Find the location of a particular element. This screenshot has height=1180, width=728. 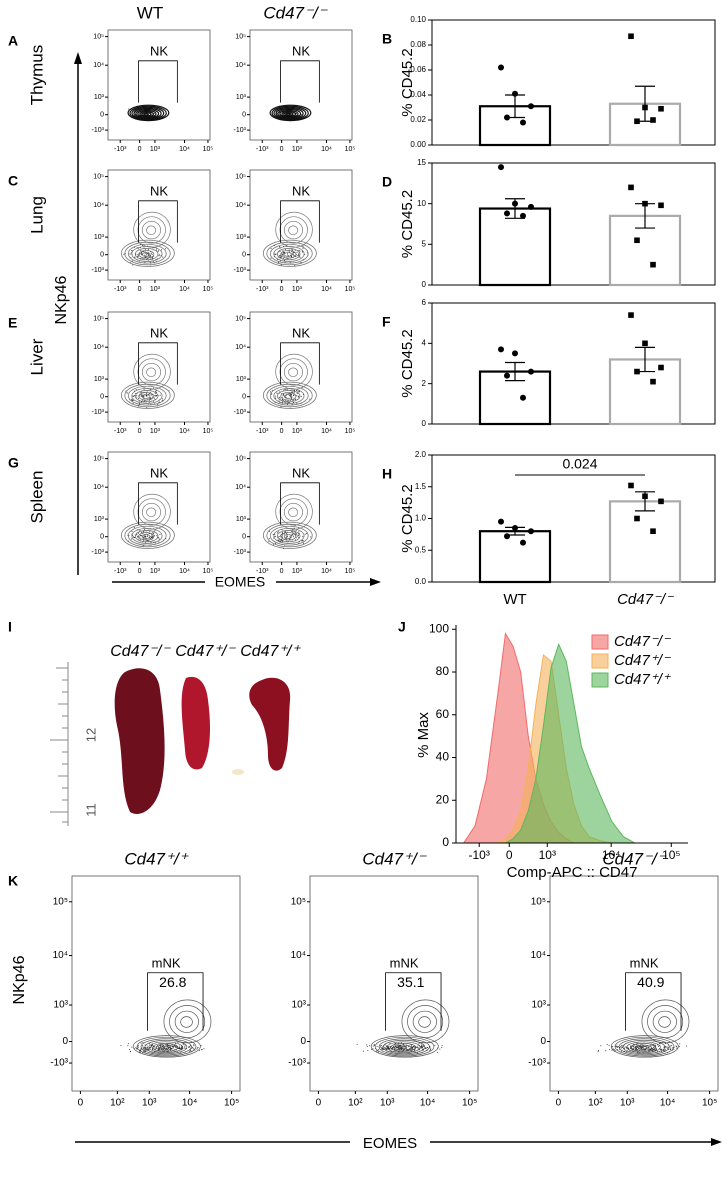

arrow-head is located at coordinates (78, 58).